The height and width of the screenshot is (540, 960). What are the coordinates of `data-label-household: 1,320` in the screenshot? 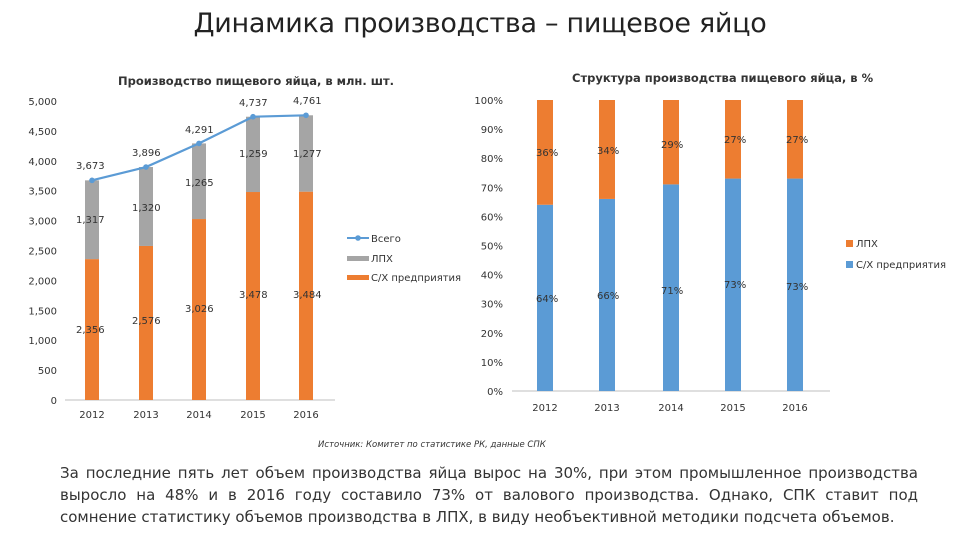 It's located at (146, 208).